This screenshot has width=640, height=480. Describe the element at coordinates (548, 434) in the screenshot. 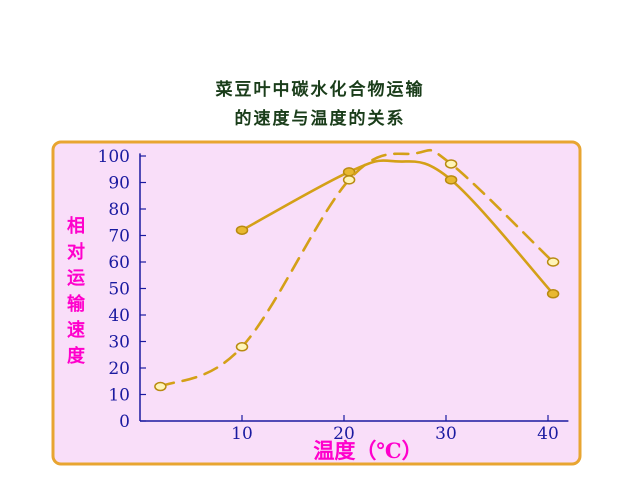

I see `x-tick-label: 40` at that location.